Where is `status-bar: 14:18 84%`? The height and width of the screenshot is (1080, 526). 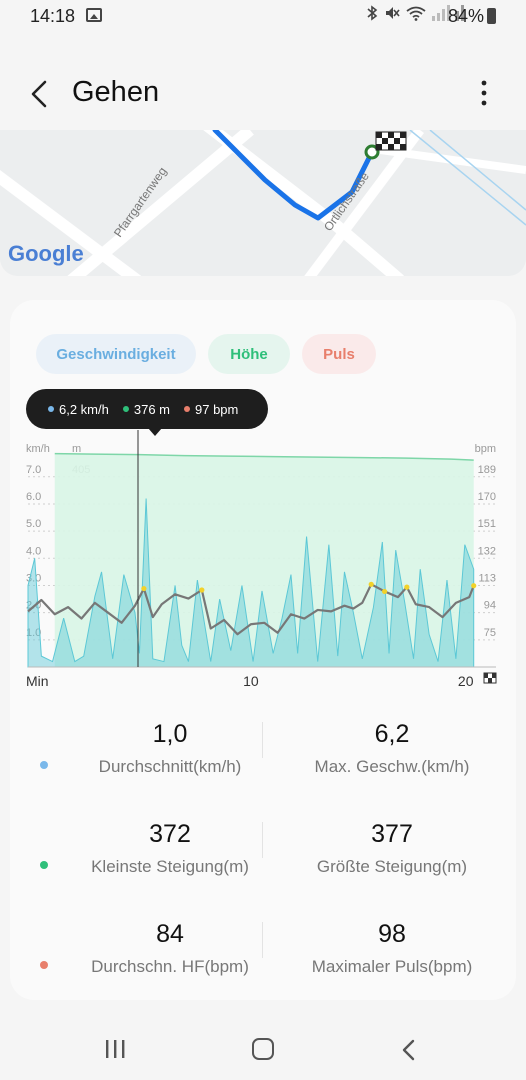
status-bar: 14:18 84% is located at coordinates (263, 16).